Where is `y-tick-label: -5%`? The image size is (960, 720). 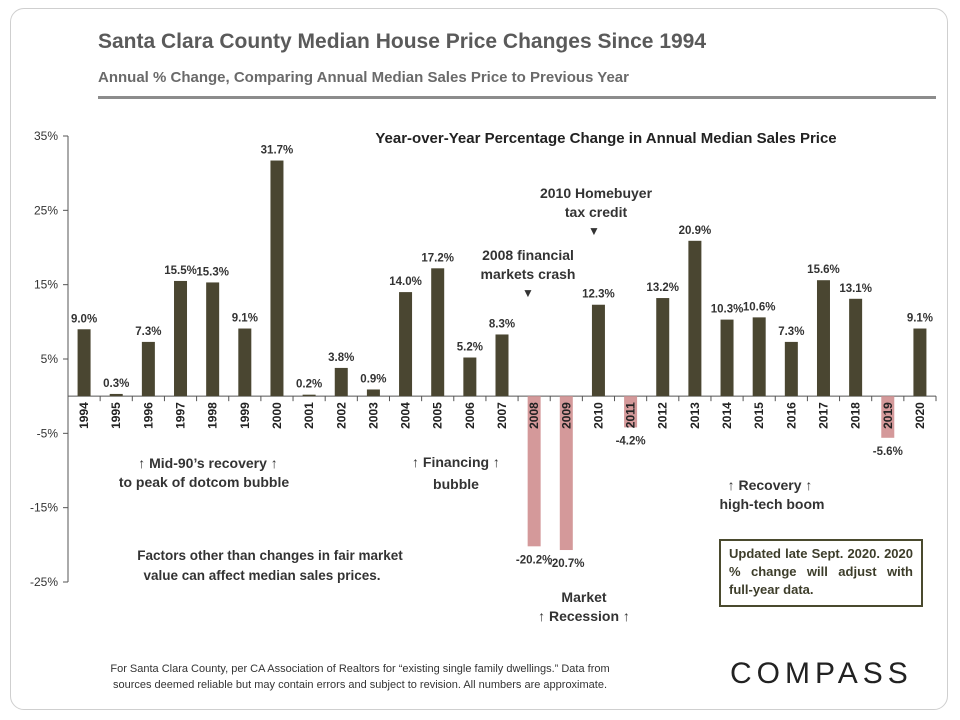
y-tick-label: -5% is located at coordinates (48, 433).